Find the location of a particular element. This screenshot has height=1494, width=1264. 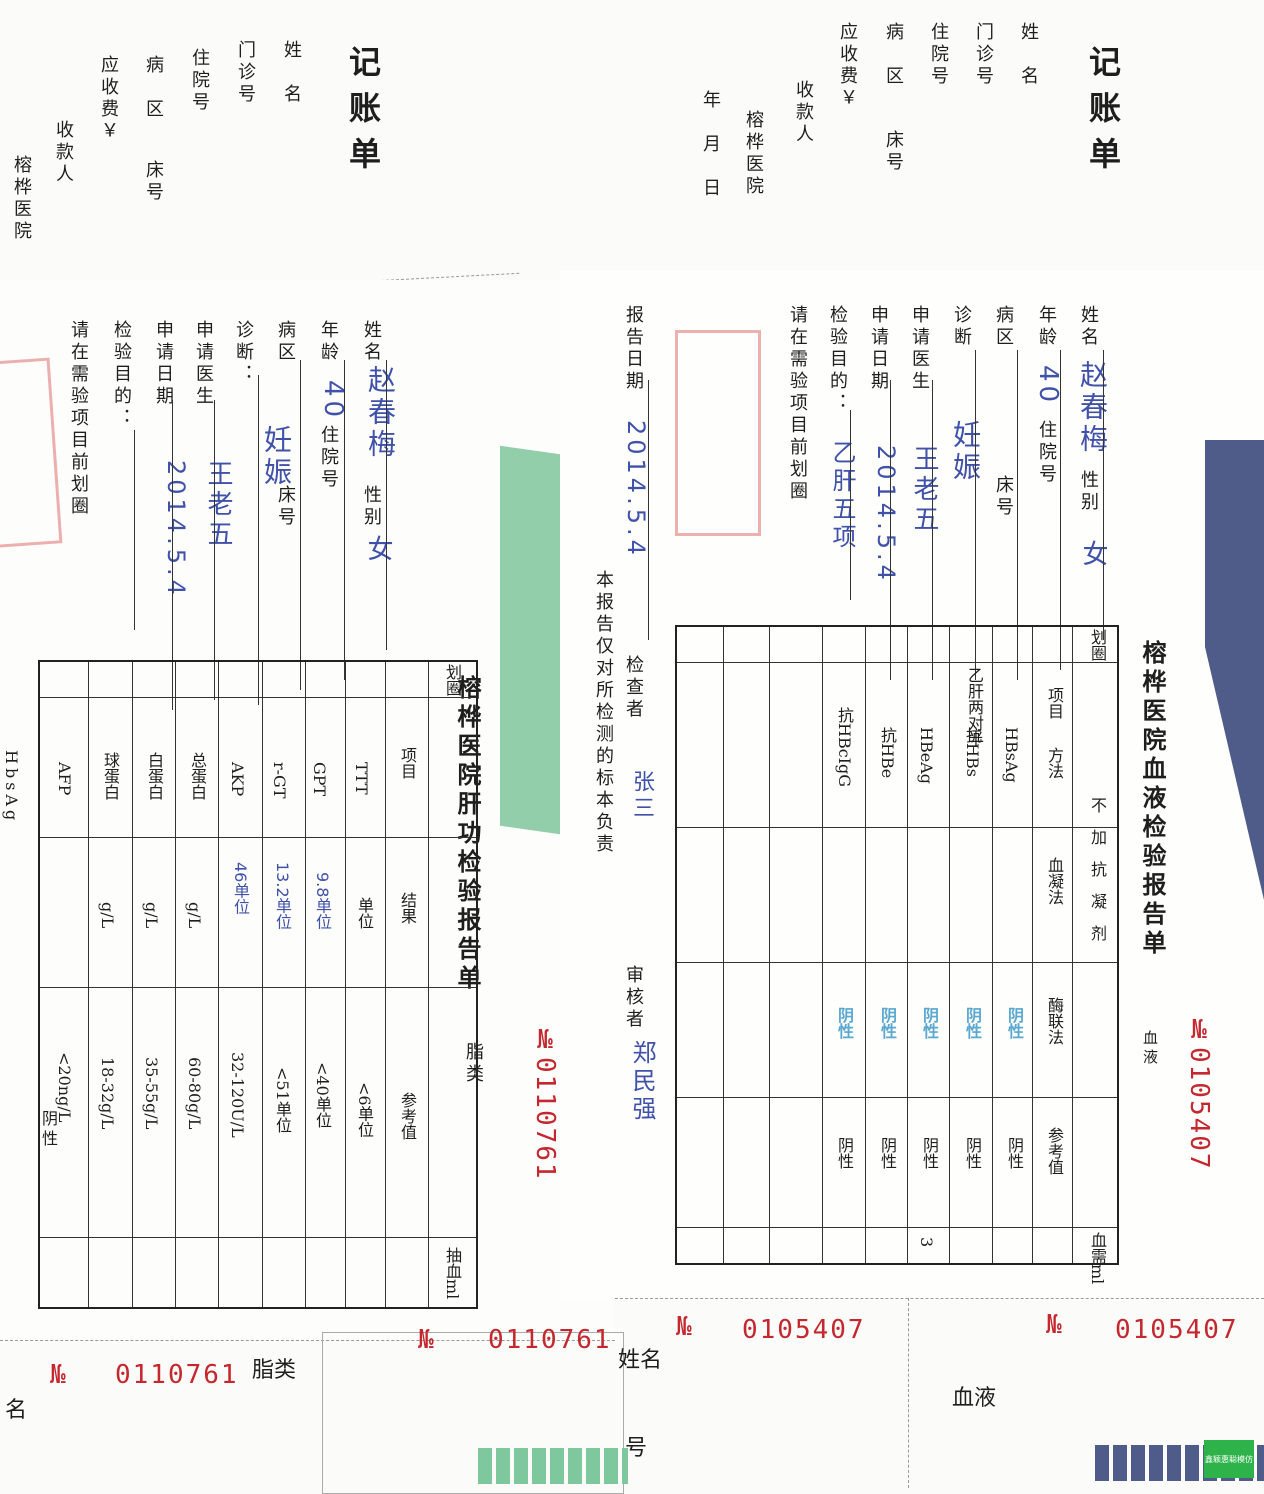

slip-field-fee: 应收费￥ is located at coordinates (108, 99).